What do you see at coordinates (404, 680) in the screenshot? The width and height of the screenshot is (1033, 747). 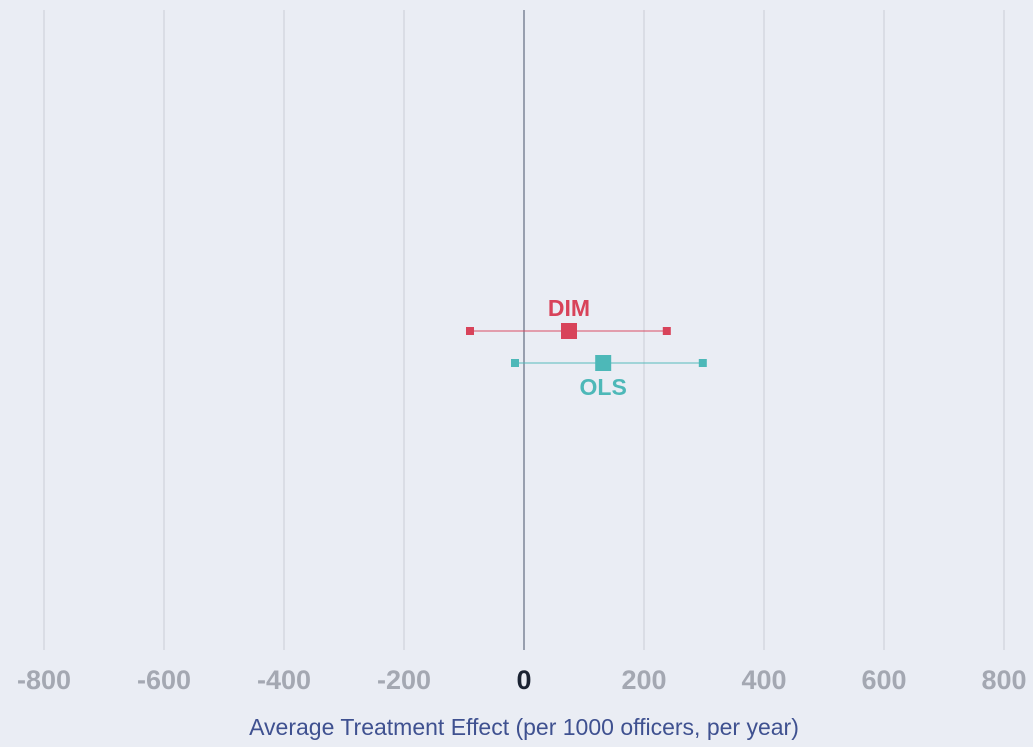 I see `x-tick-label: -200` at bounding box center [404, 680].